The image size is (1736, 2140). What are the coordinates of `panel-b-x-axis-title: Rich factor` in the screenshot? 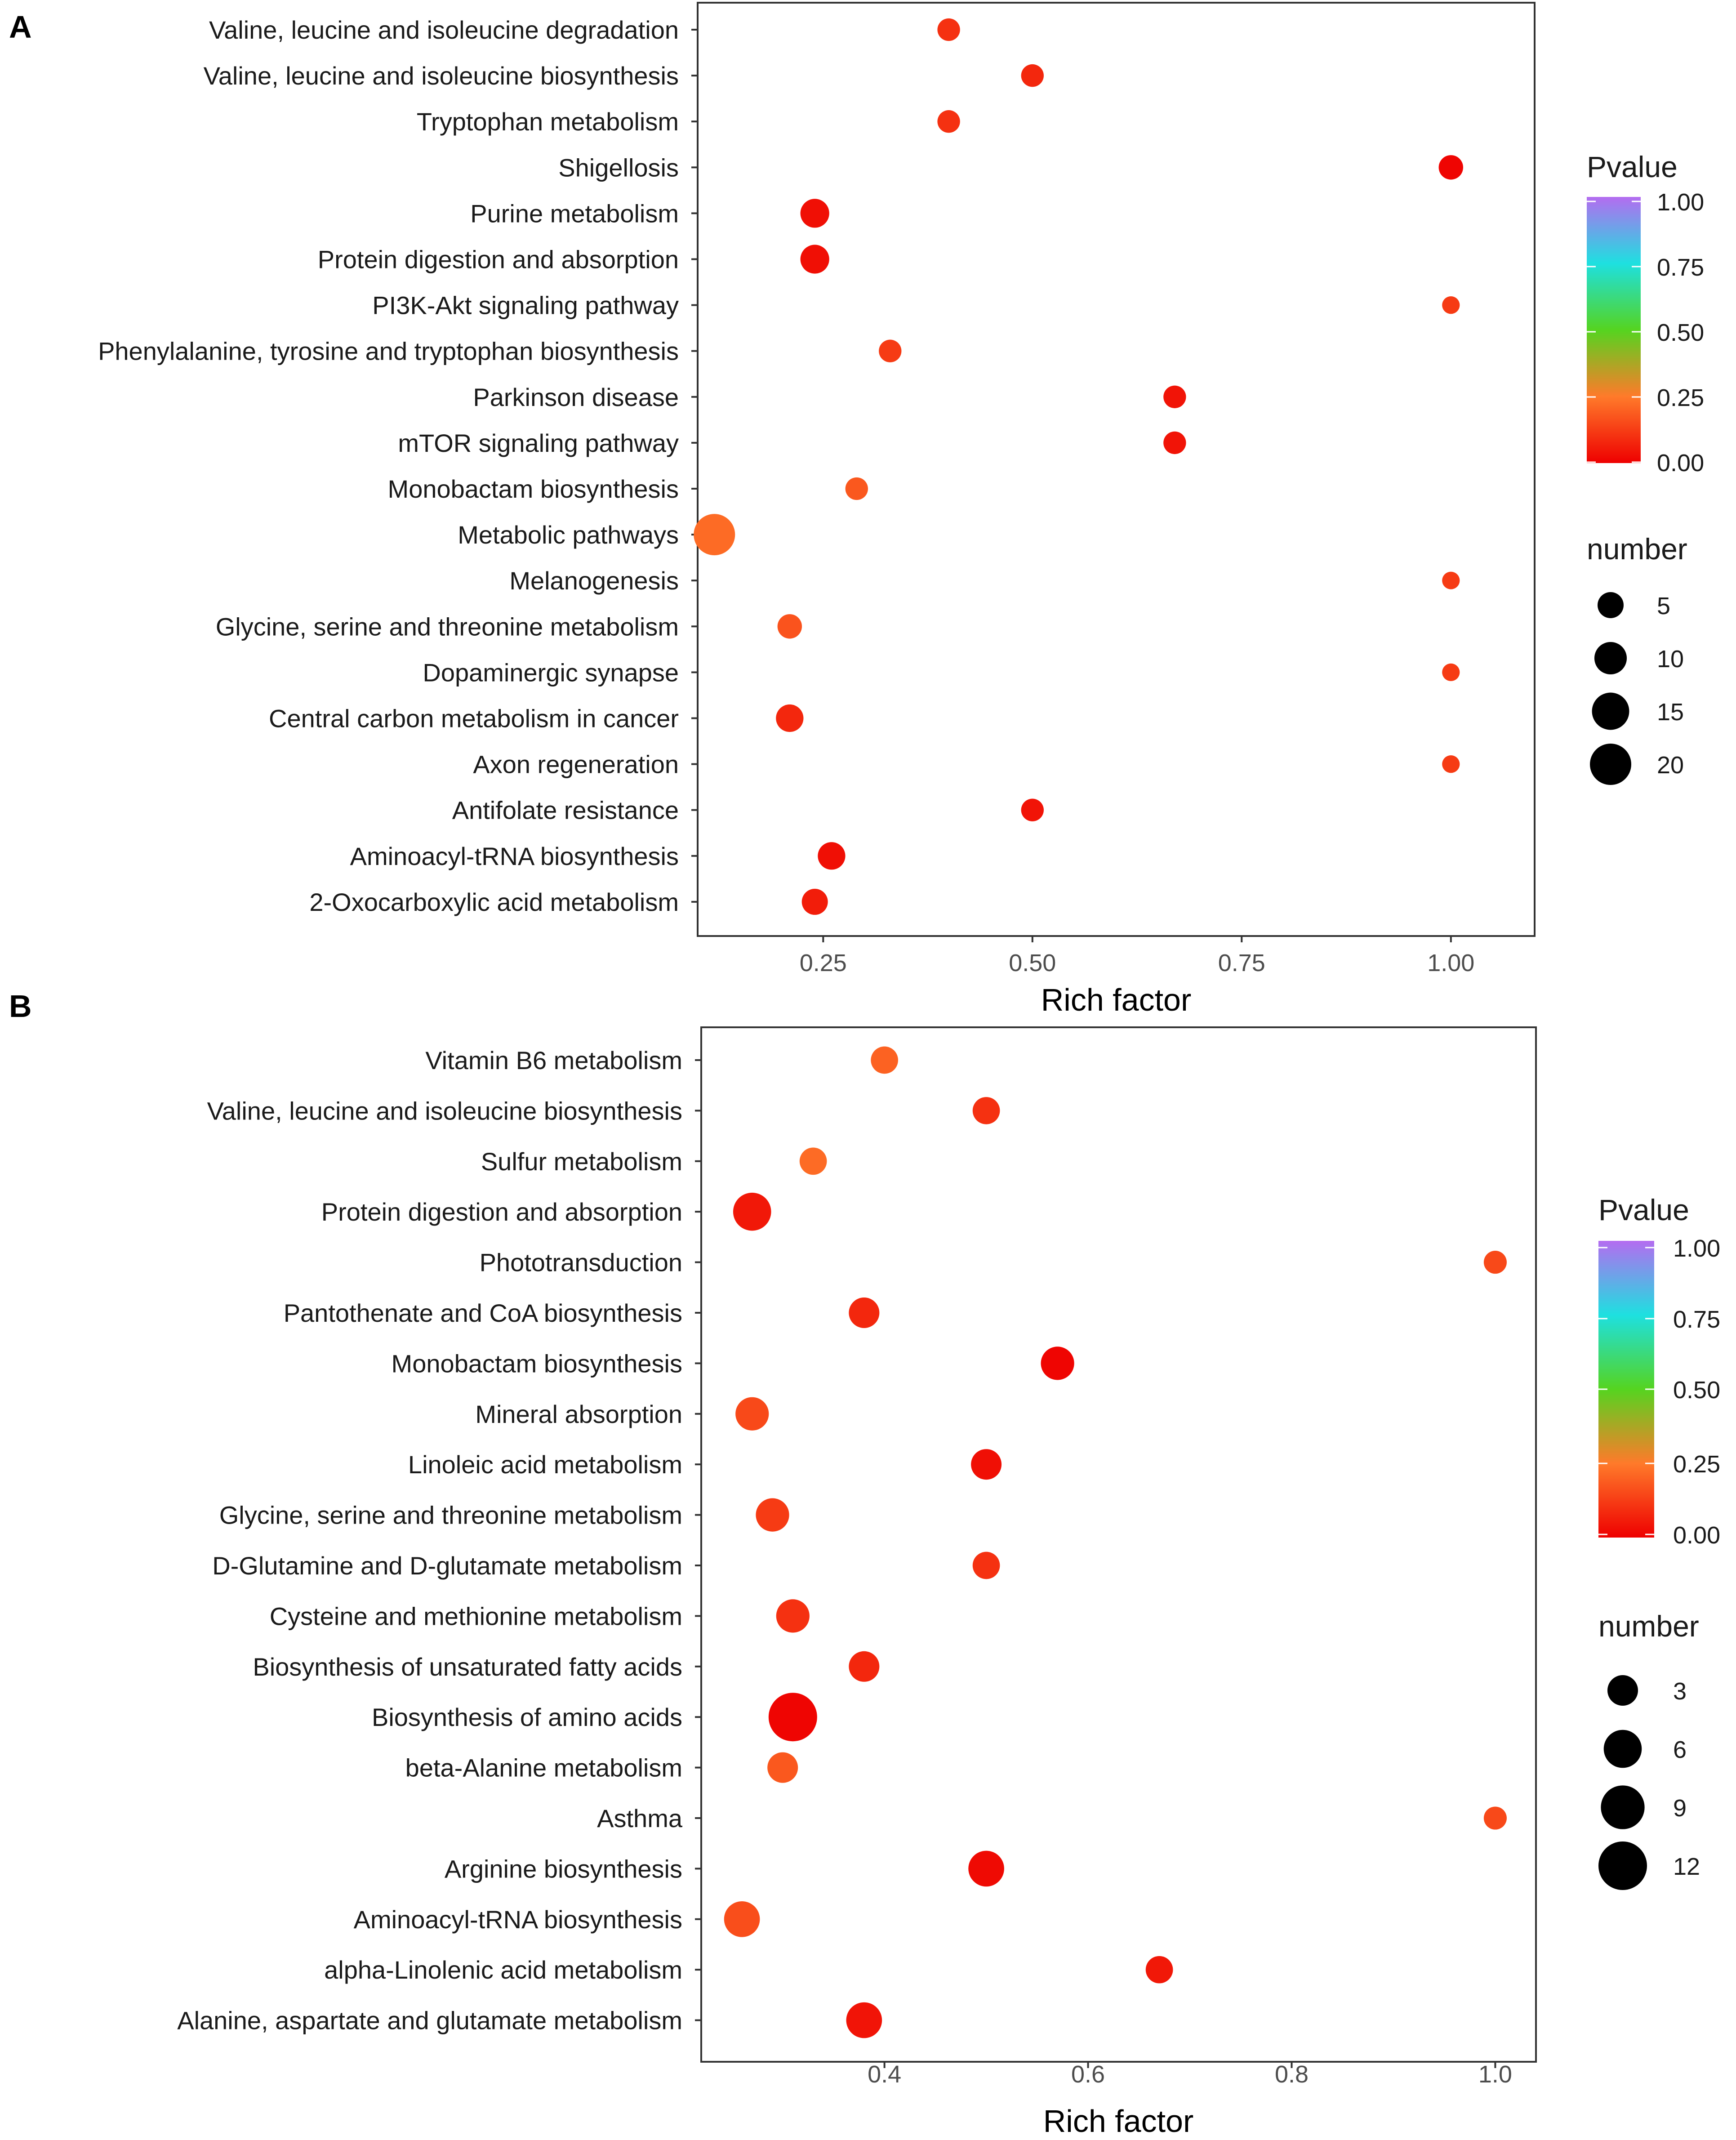 It's located at (1118, 2121).